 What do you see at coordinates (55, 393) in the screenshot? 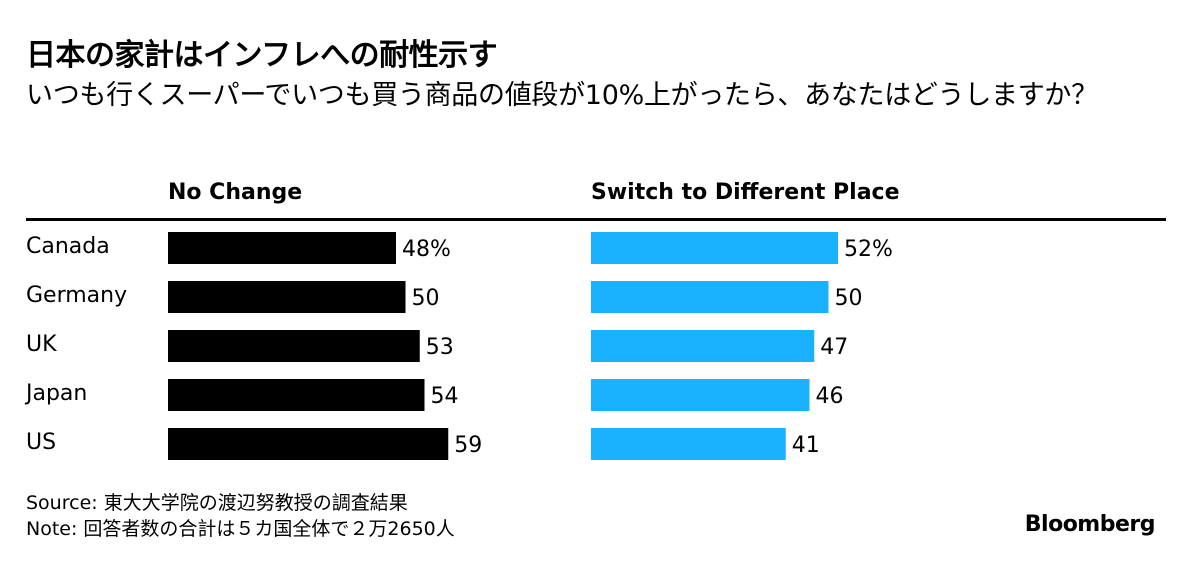
I see `category-label-japan: Japan` at bounding box center [55, 393].